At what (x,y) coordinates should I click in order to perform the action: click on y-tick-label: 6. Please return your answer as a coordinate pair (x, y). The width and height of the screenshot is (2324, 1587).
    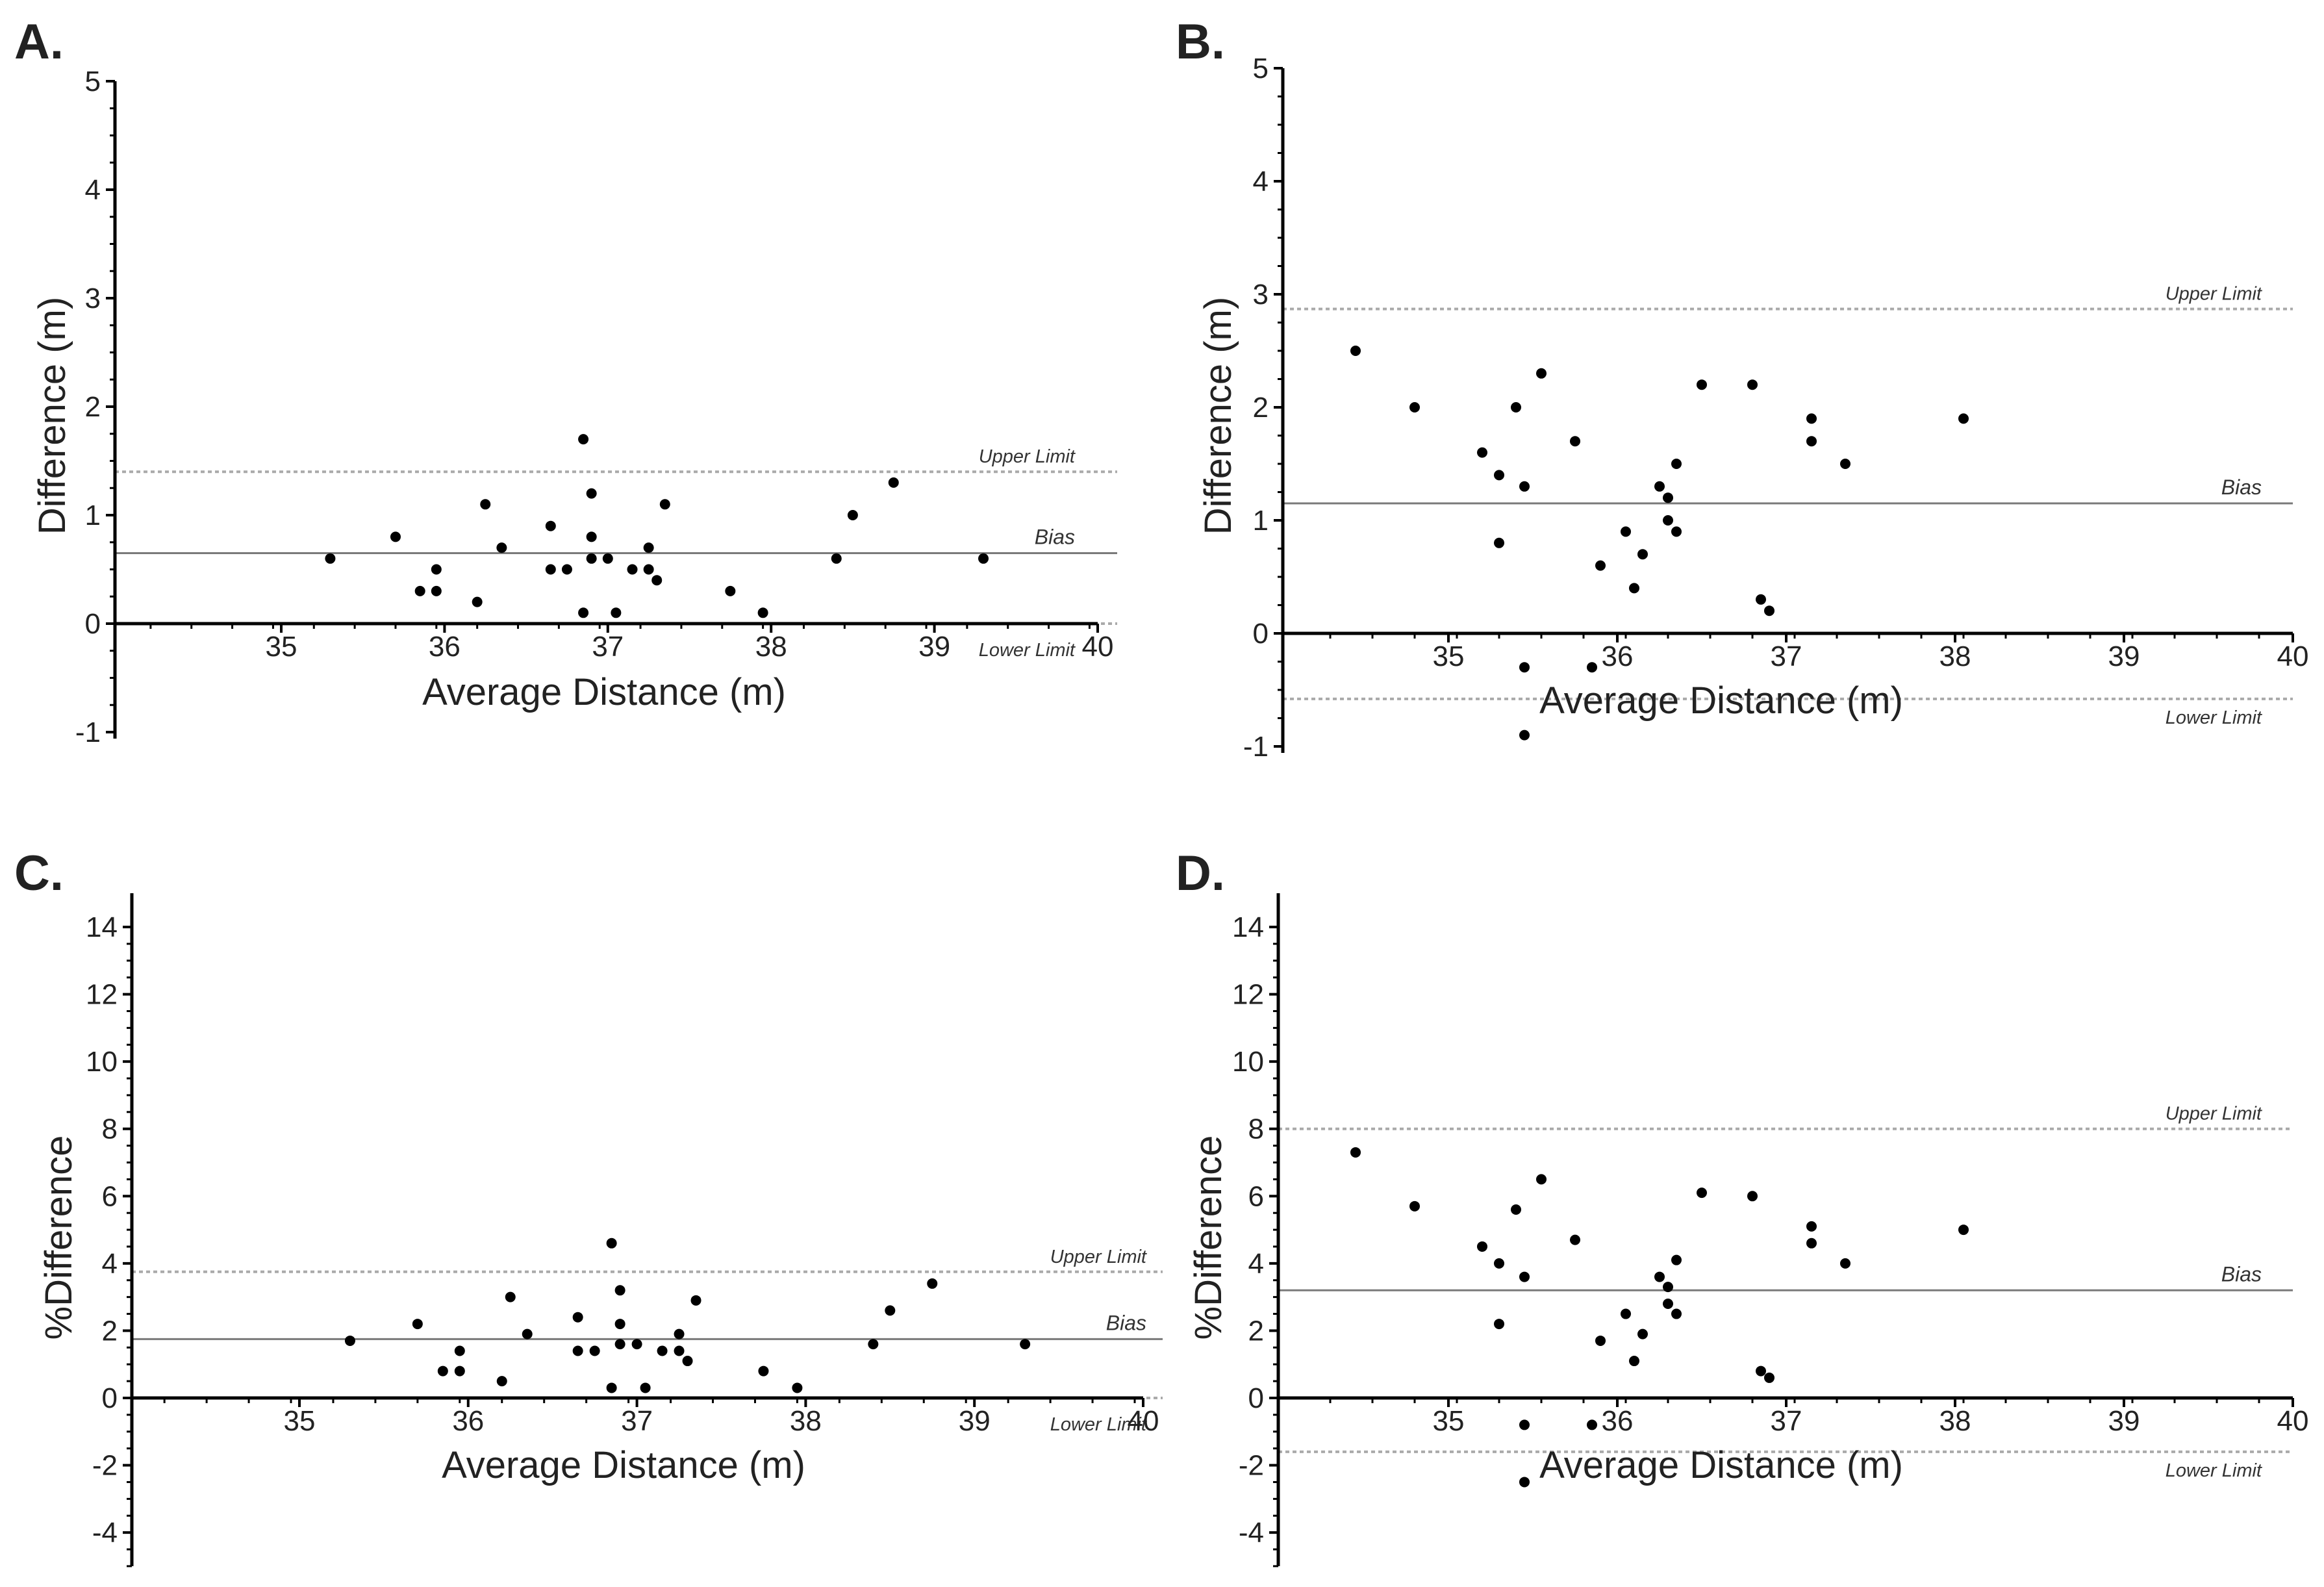
    Looking at the image, I should click on (1256, 1196).